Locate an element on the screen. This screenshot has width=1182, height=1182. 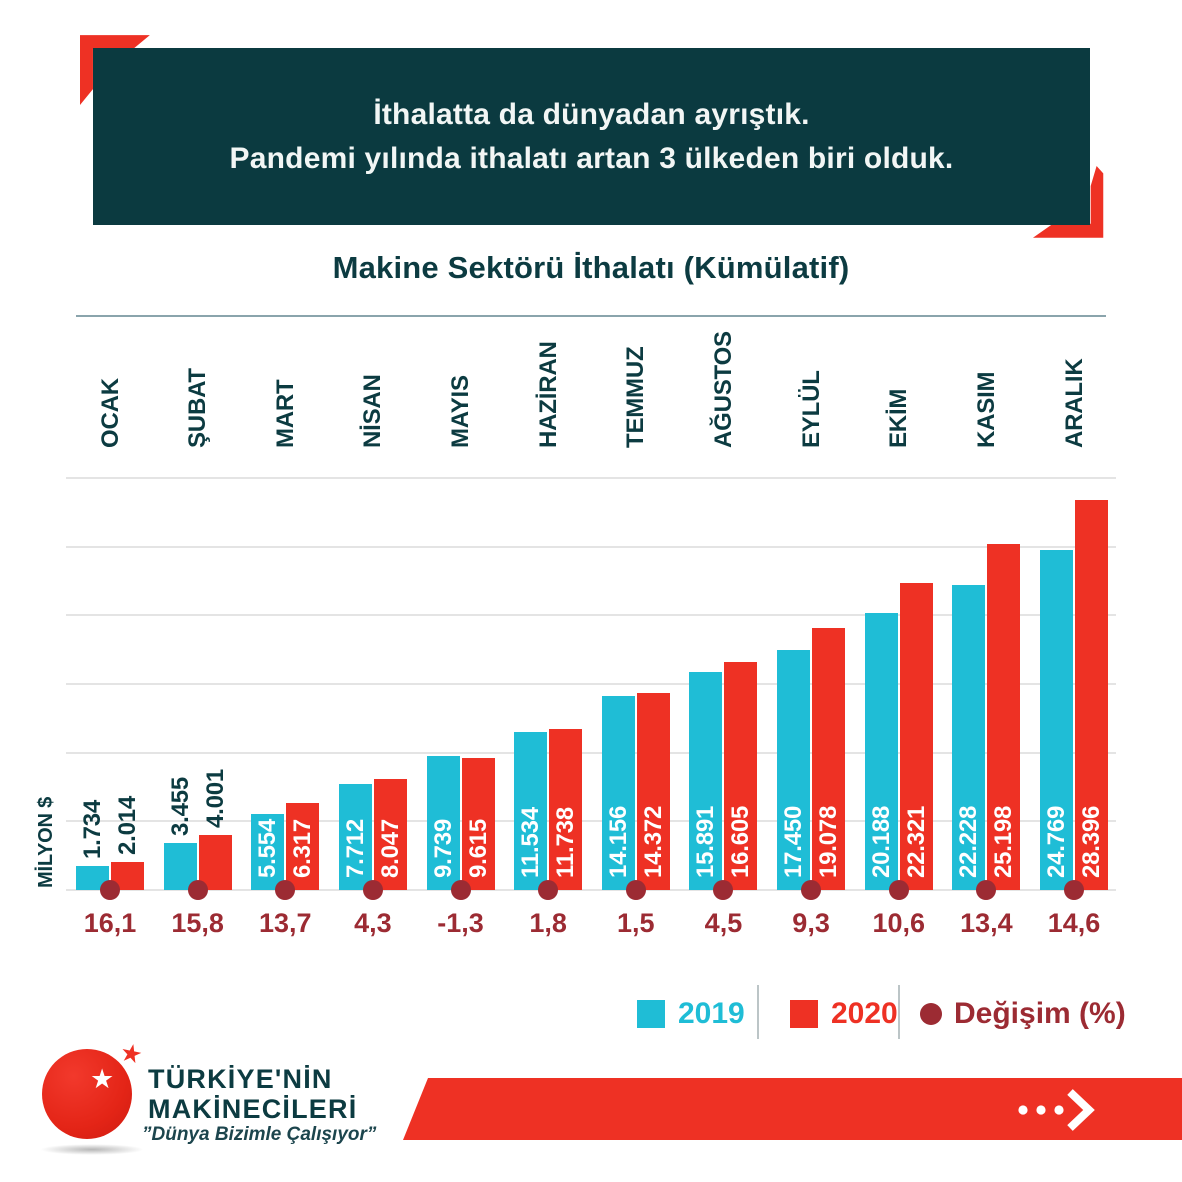
value-label-2020: 28.396 is located at coordinates (1091, 841).